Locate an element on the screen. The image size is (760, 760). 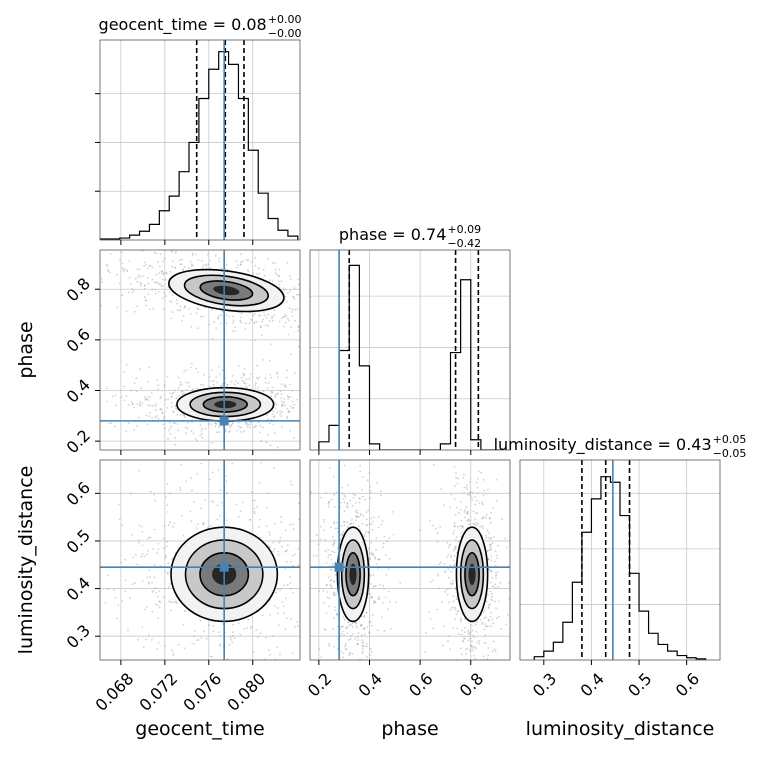
x-axis-label-luminosity_distance: luminosity_distance is located at coordinates (620, 729).